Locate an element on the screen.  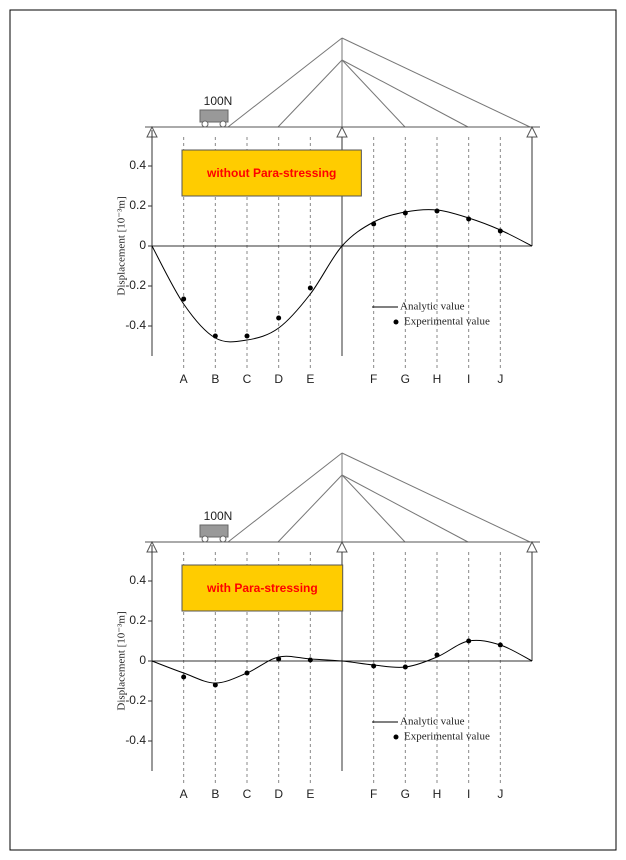
chart-title: with Para-stressing is located at coordinates (262, 588).